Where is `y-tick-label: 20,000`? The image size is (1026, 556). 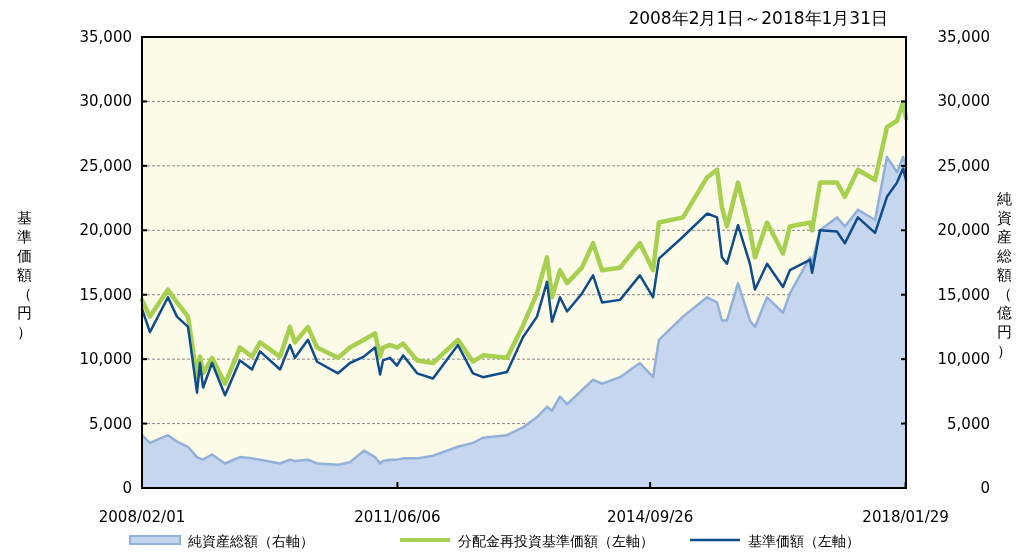
y-tick-label: 20,000 is located at coordinates (105, 230).